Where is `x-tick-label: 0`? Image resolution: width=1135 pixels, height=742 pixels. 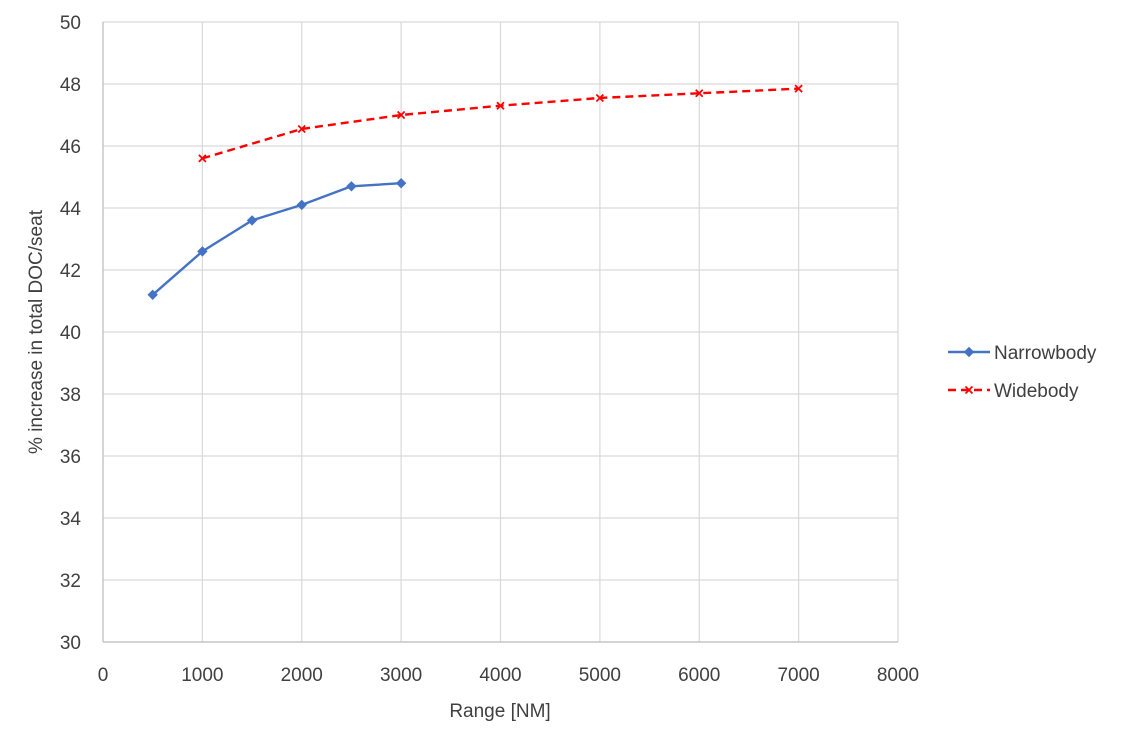
x-tick-label: 0 is located at coordinates (103, 675).